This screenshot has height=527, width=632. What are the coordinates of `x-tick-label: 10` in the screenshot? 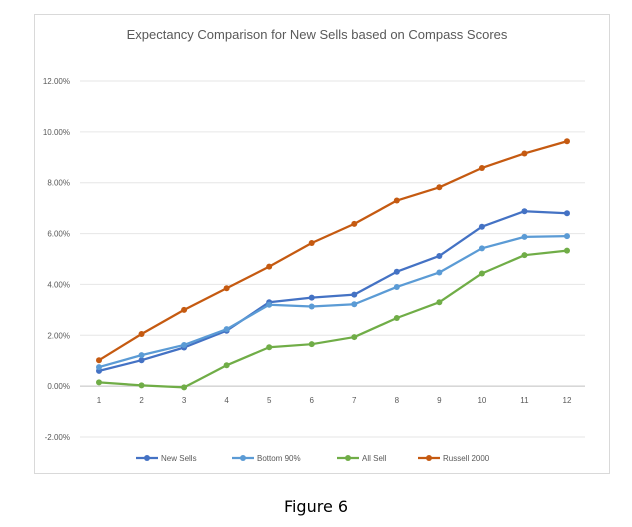 It's located at (481, 400).